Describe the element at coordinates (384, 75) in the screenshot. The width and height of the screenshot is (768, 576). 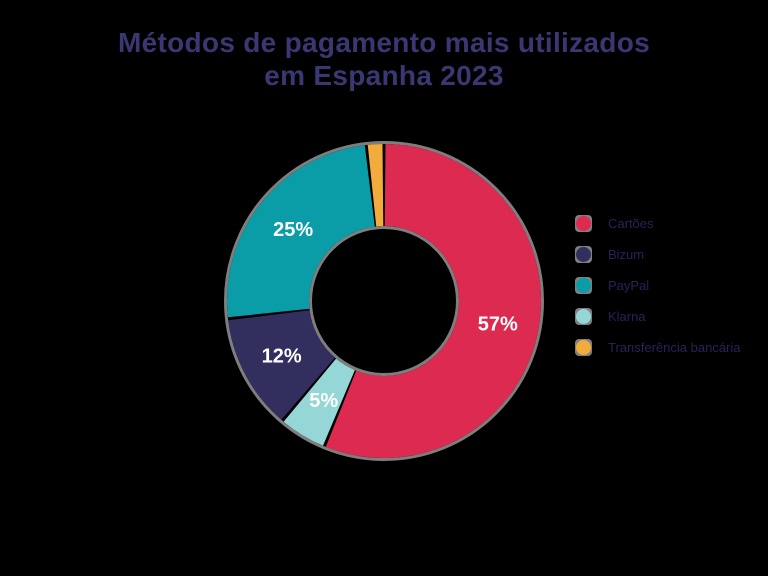
I see `chart-title-line2: em Espanha 2023` at that location.